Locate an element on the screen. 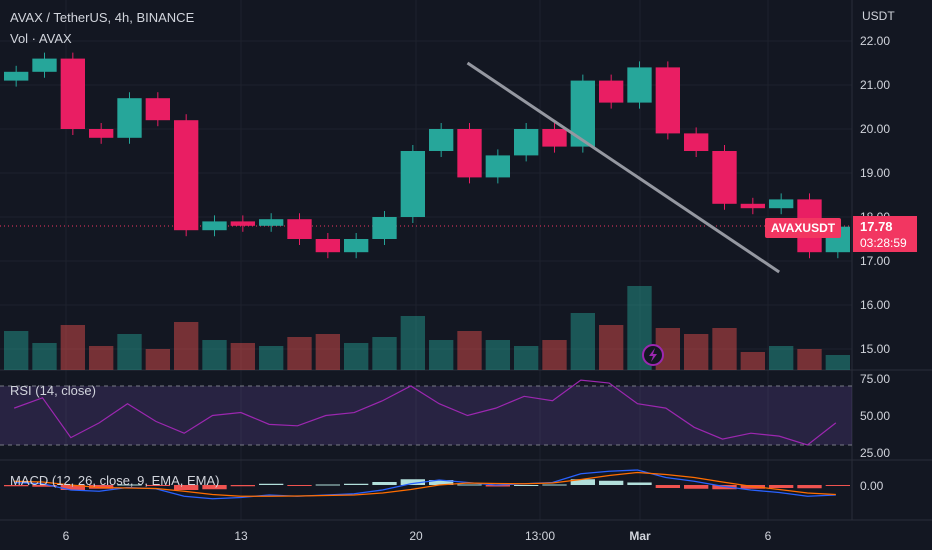 The width and height of the screenshot is (932, 550). price-tick: 17.00 is located at coordinates (875, 261).